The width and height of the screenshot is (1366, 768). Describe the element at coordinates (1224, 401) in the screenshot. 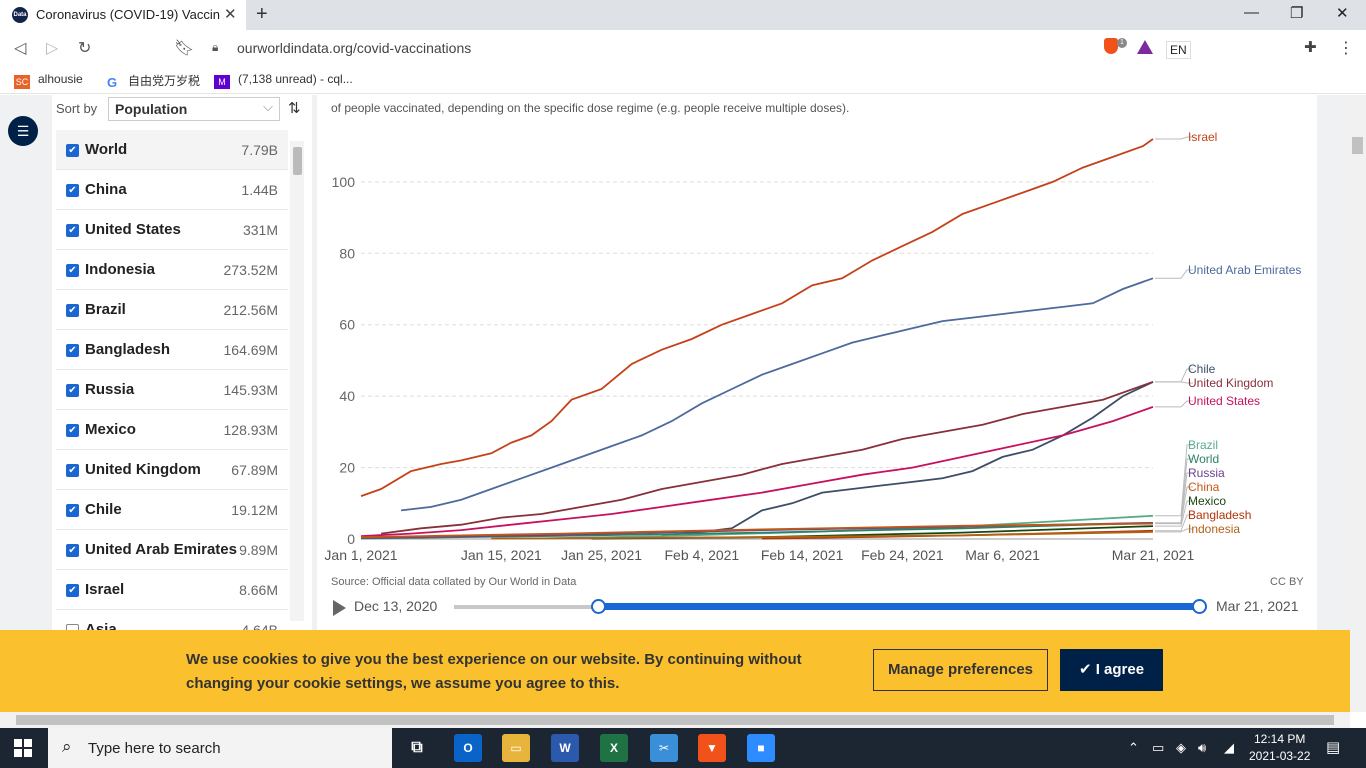

I see `legend-label: United States` at that location.